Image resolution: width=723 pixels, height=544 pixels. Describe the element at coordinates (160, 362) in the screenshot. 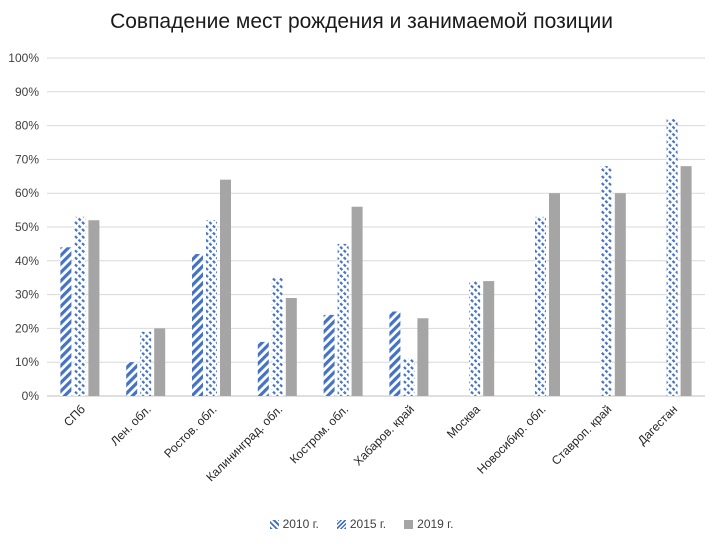

I see `bar-2019г-1` at that location.